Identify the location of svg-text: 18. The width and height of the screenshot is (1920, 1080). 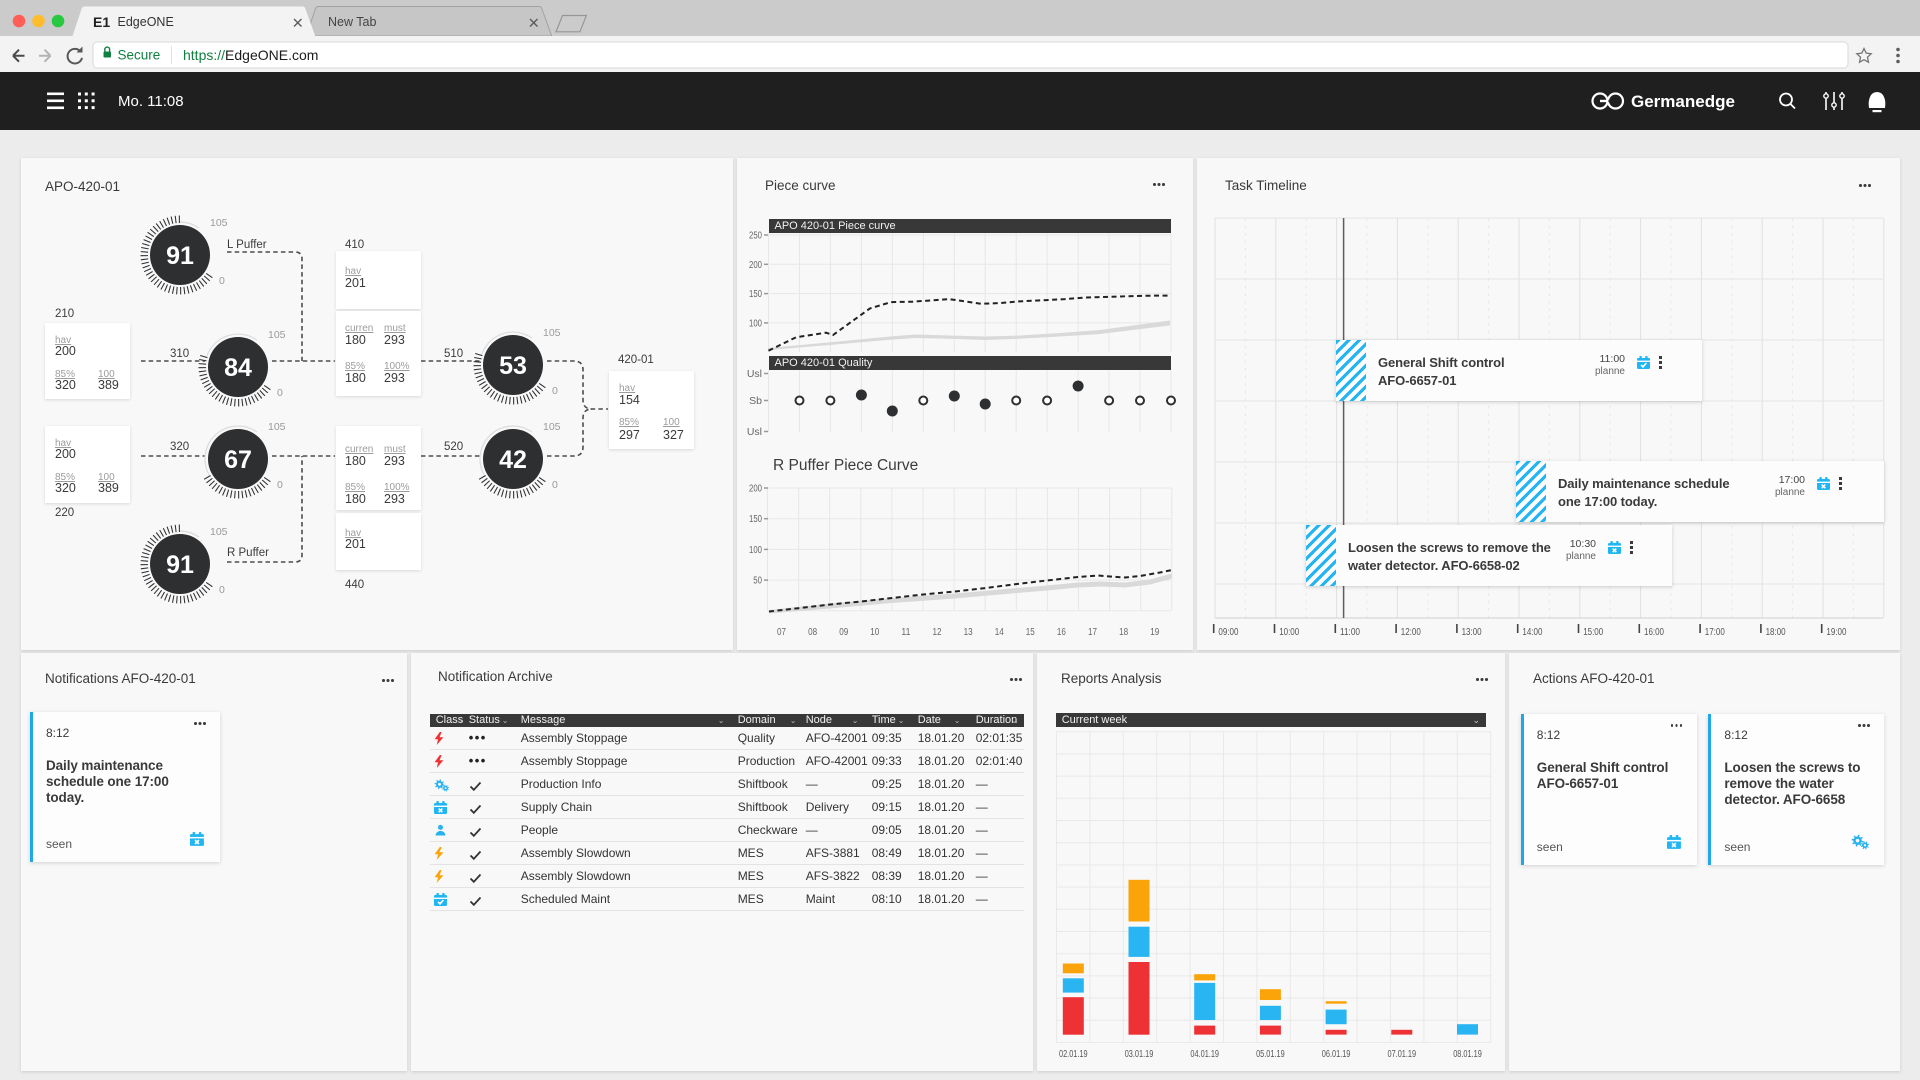
(1123, 632).